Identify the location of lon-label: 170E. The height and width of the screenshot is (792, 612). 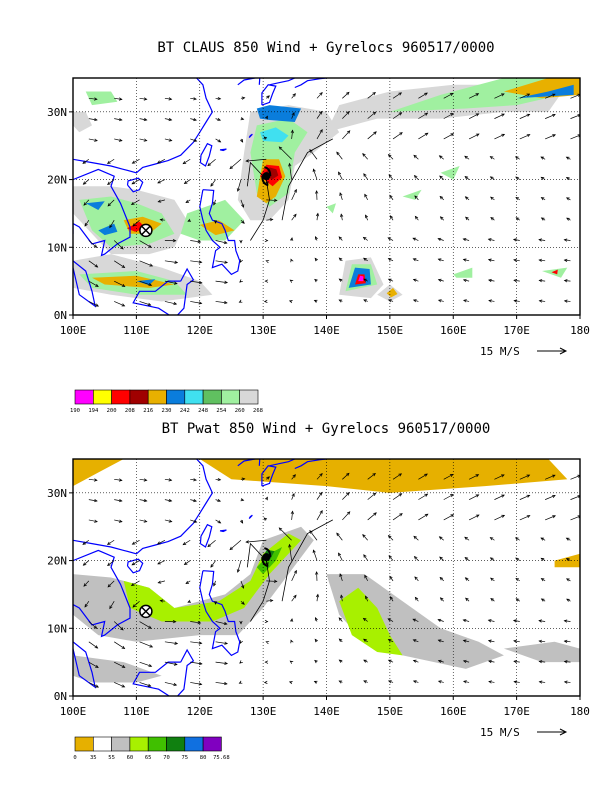
(516, 711).